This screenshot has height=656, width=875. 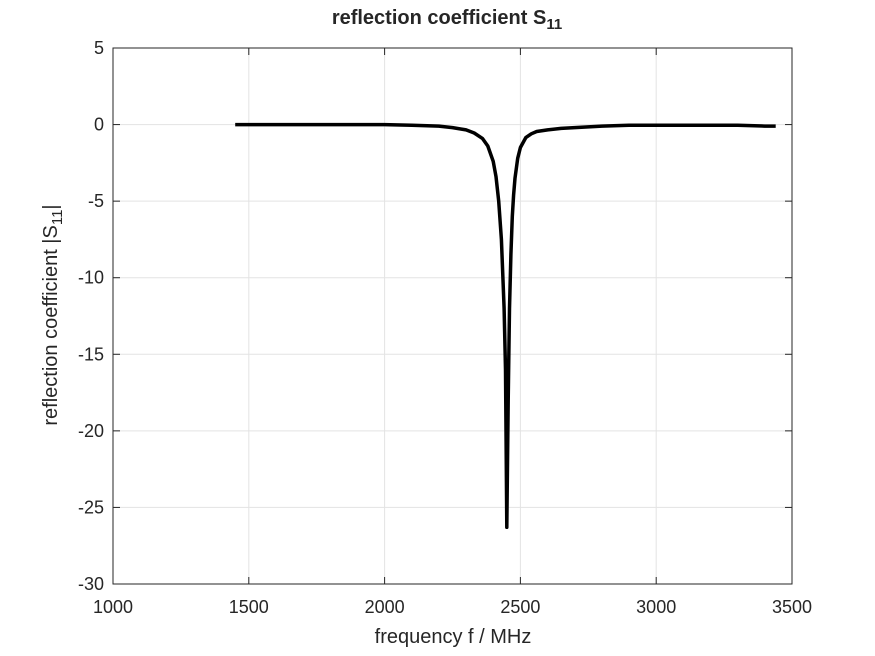 What do you see at coordinates (51, 206) in the screenshot?
I see `y-axis-label-suffix: |` at bounding box center [51, 206].